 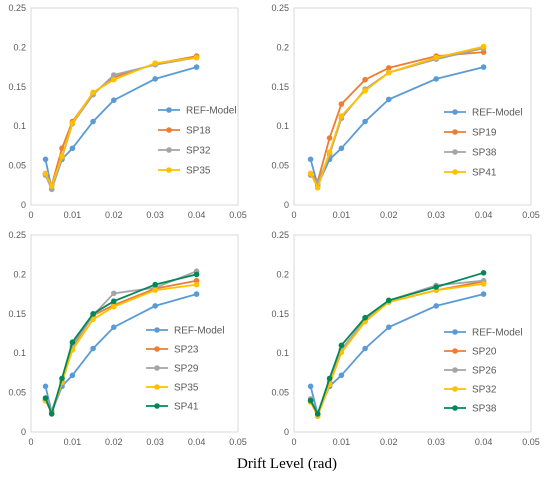 I want to click on legend-item: SP20, so click(x=470, y=352).